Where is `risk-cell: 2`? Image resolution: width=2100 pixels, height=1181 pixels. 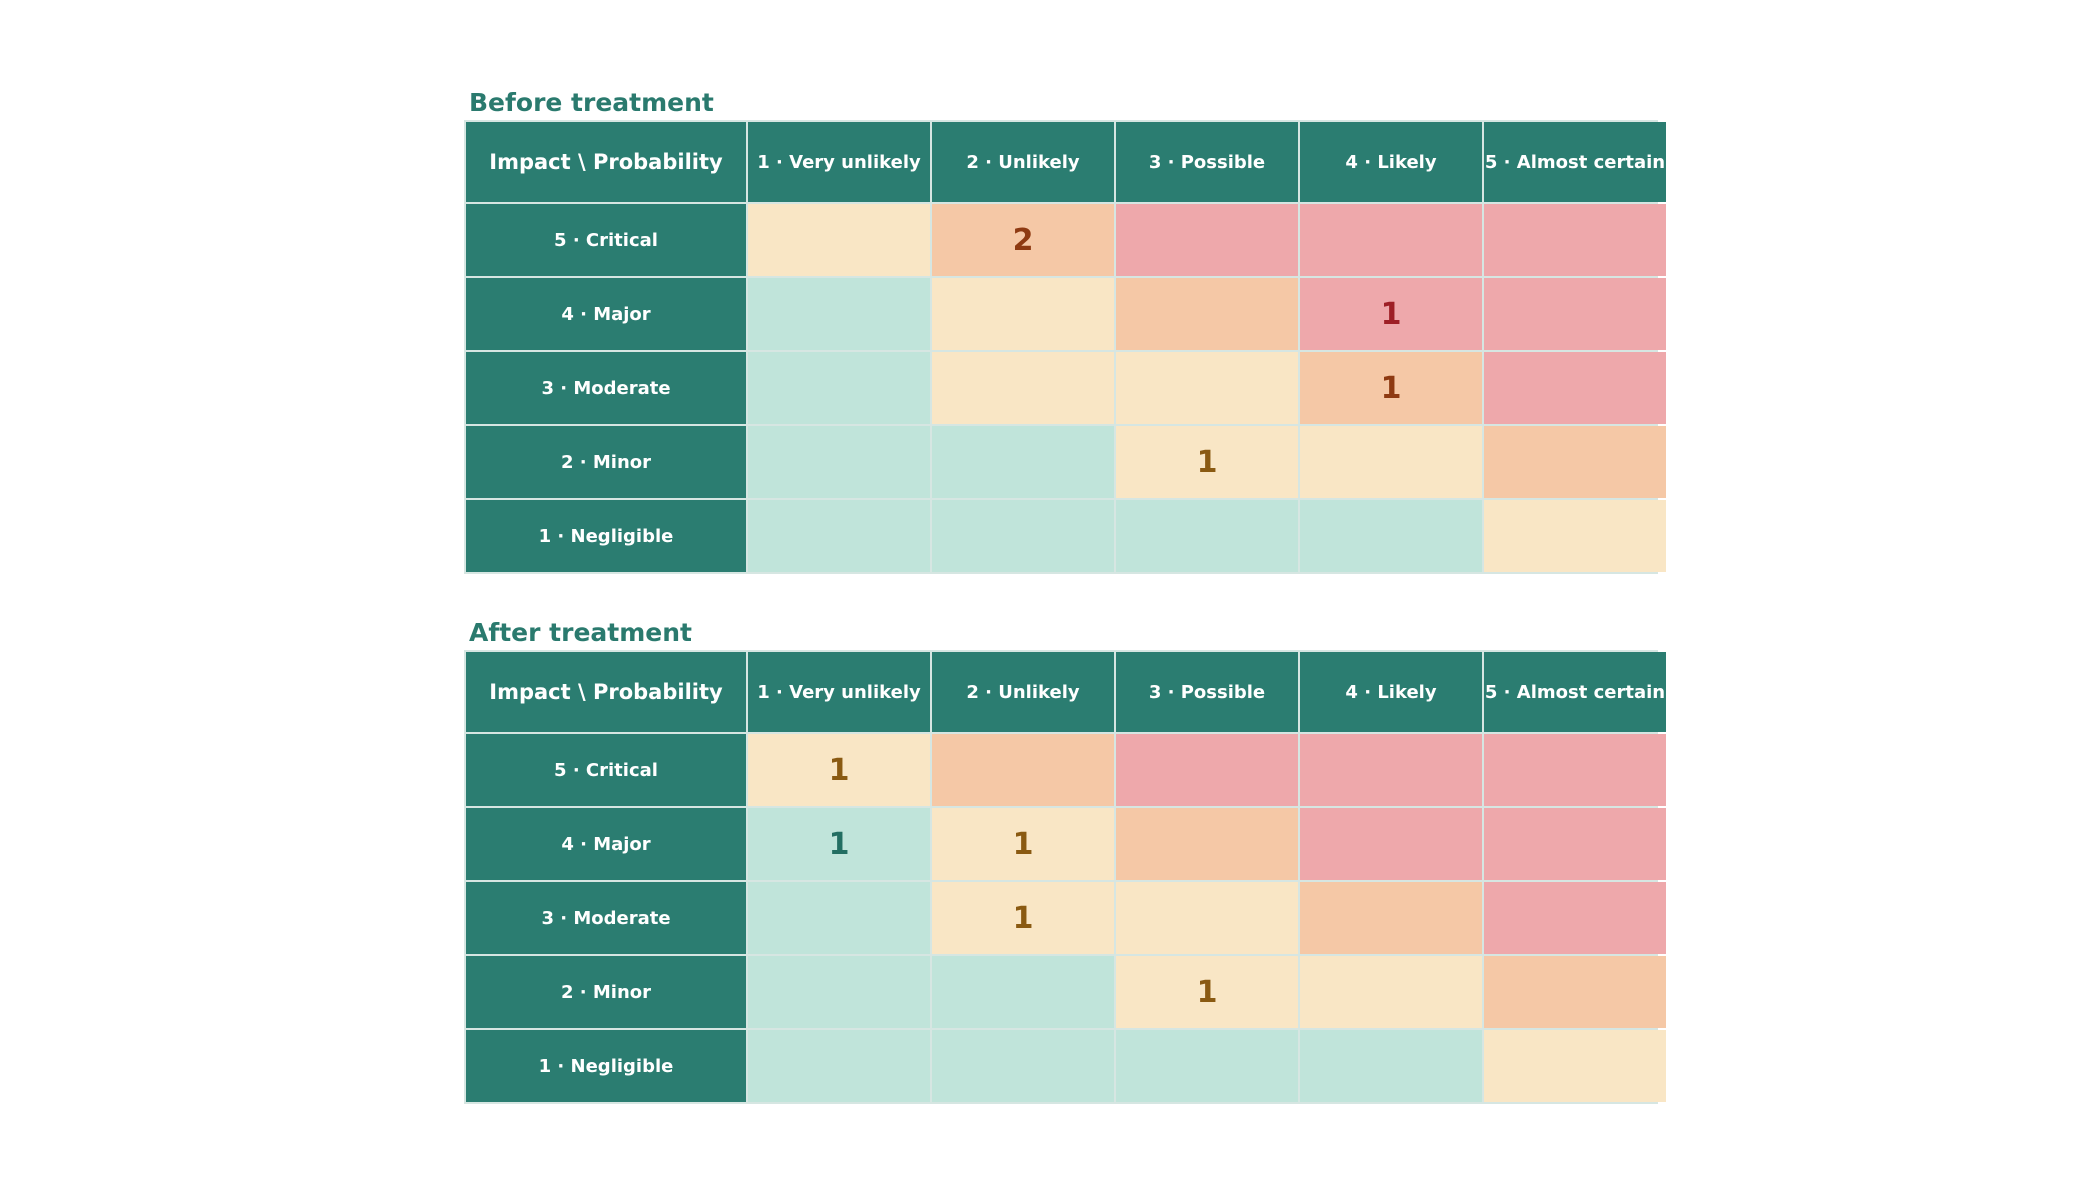 risk-cell: 2 is located at coordinates (1023, 240).